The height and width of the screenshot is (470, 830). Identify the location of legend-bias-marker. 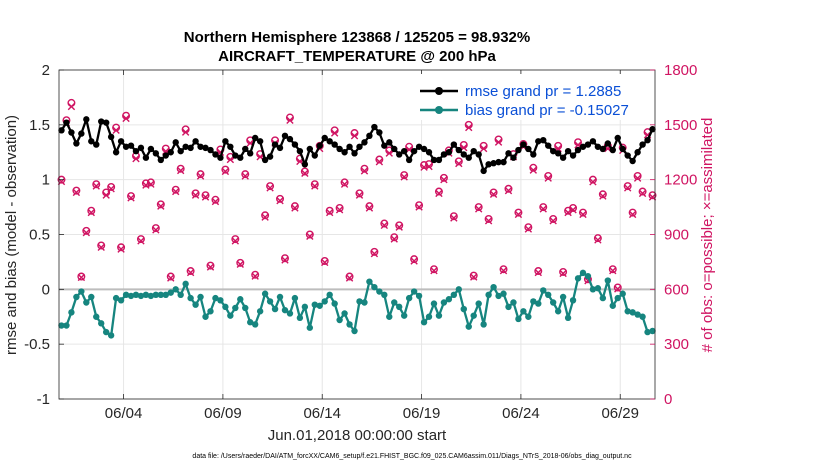
(439, 110).